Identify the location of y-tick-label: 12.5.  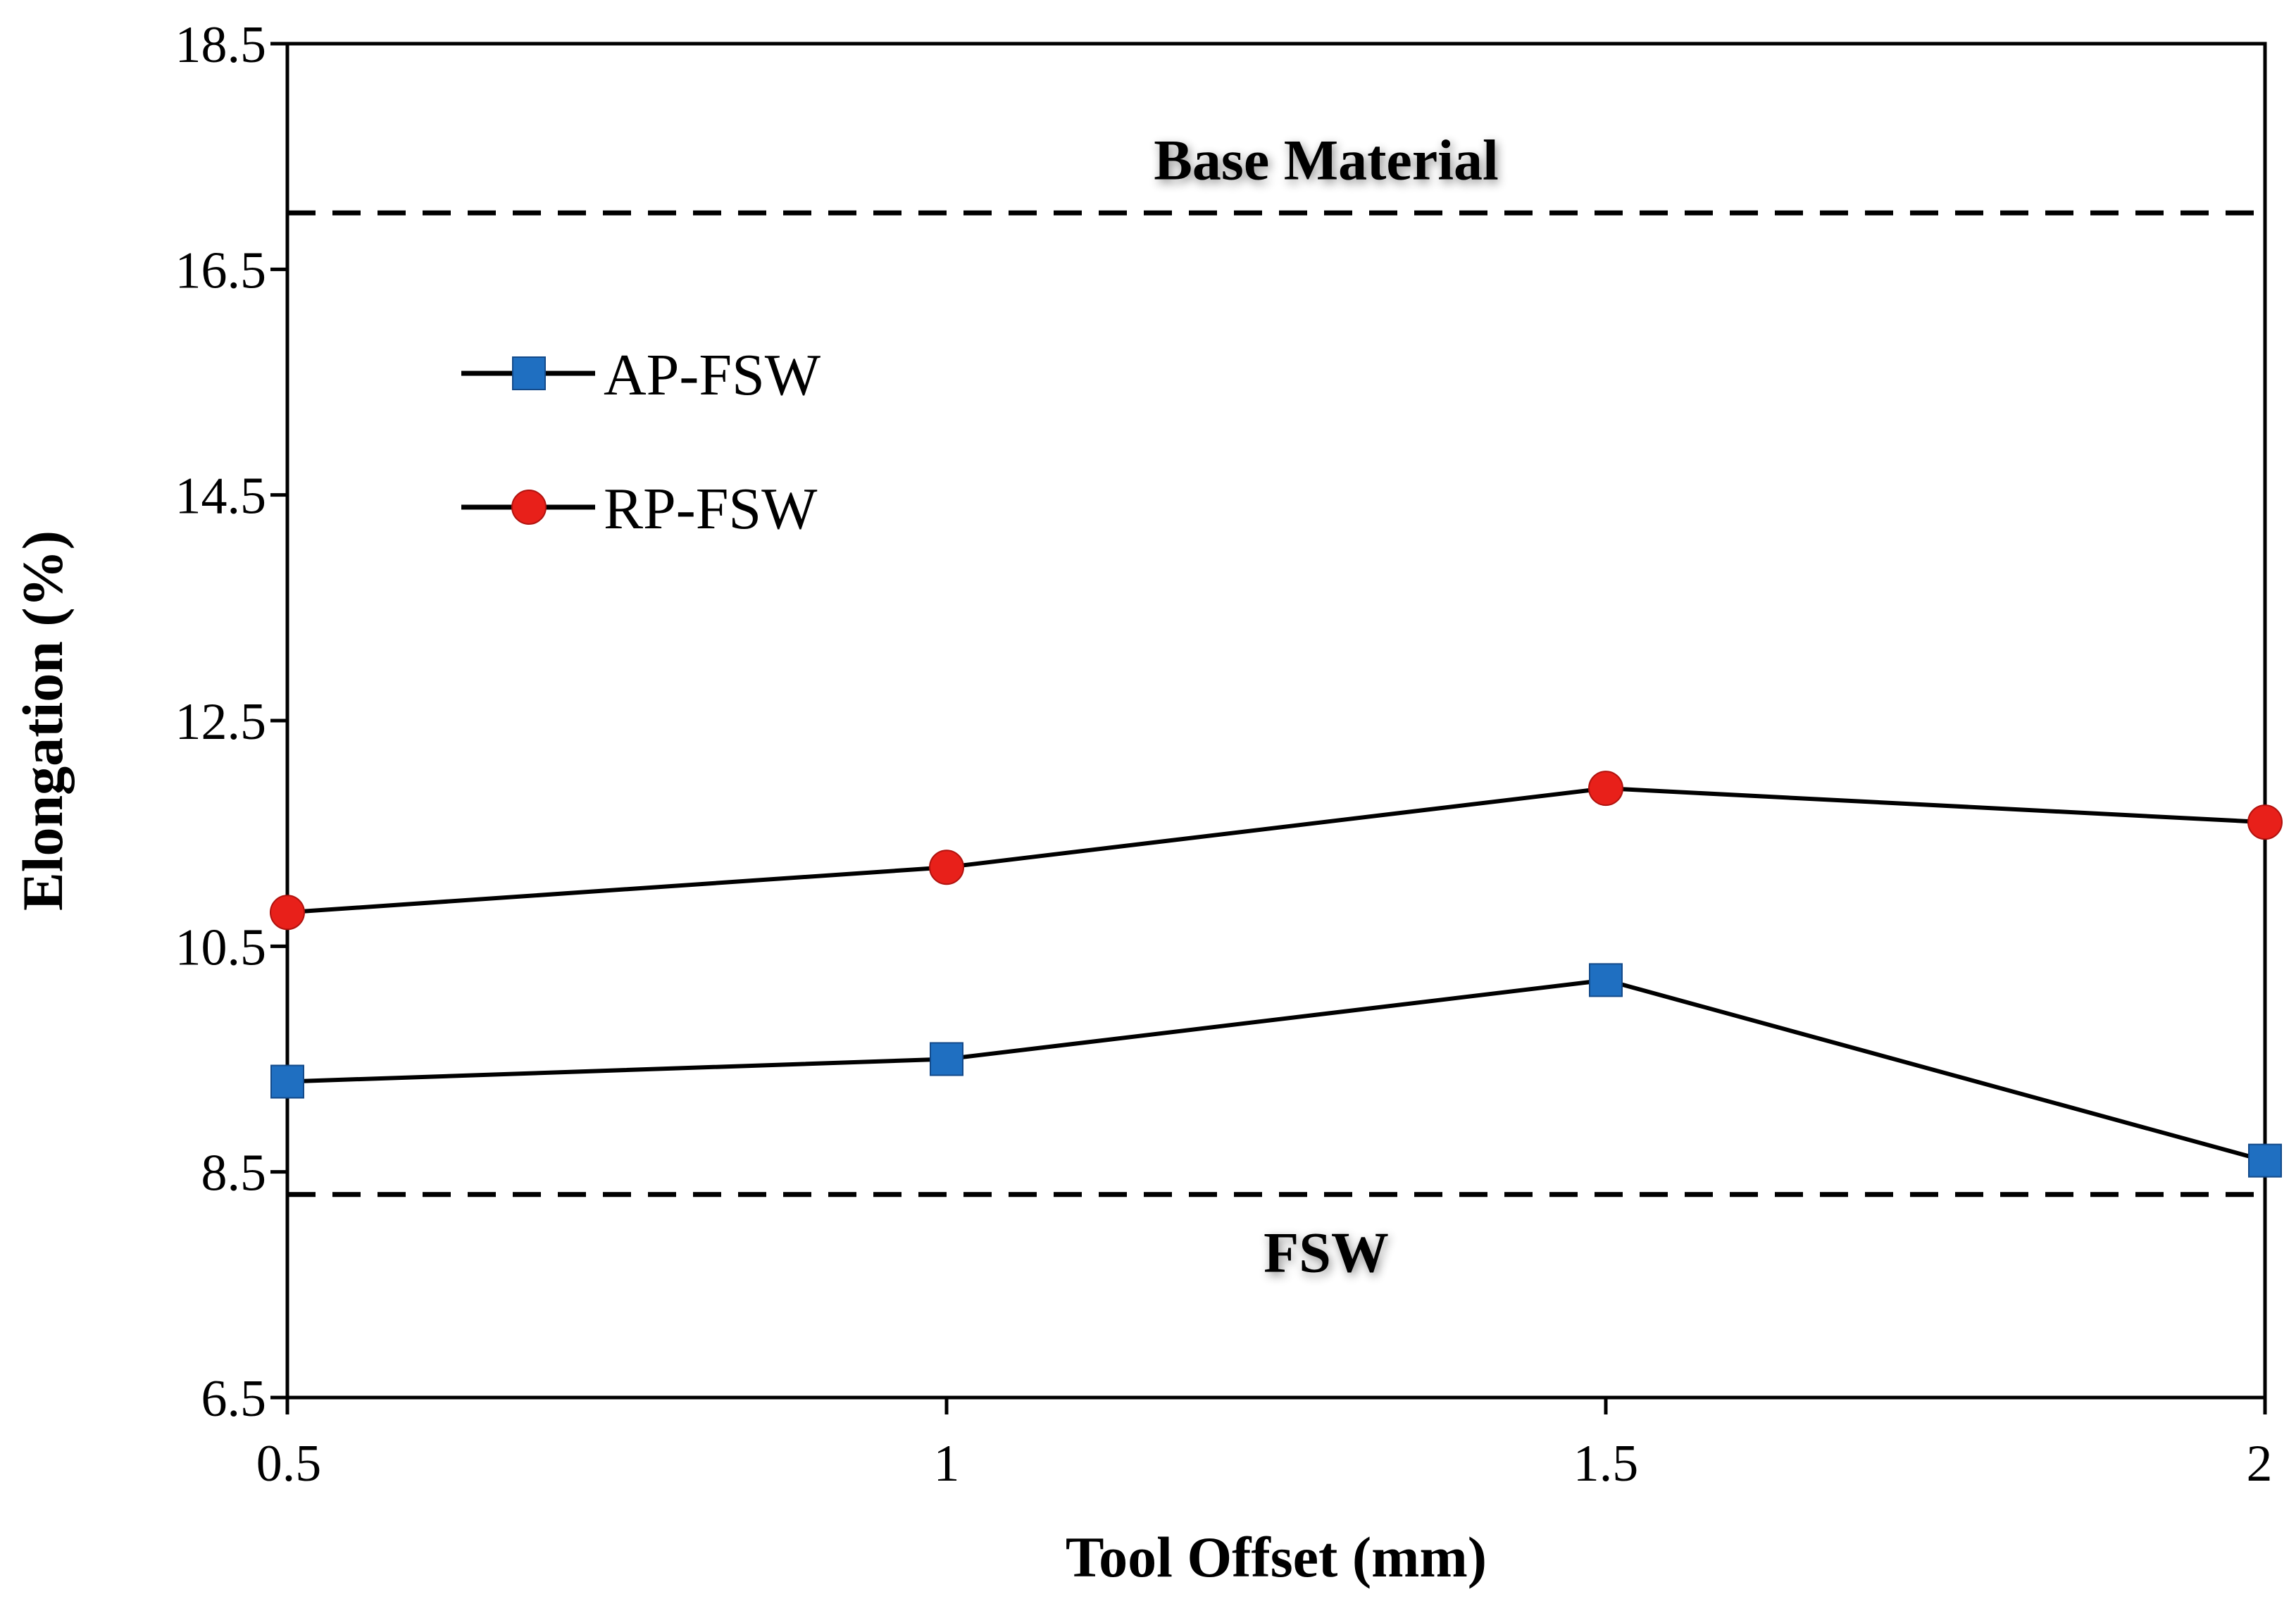
(221, 722).